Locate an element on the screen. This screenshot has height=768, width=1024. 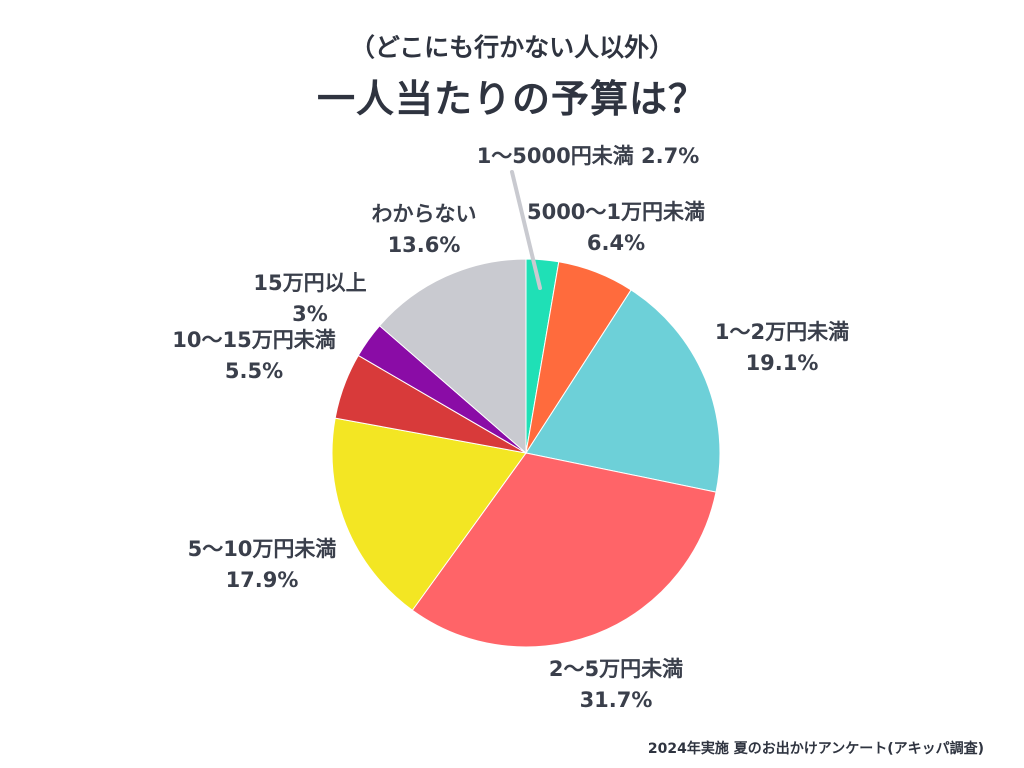
slice-category-label: 10〜15万円未満 is located at coordinates (253, 340).